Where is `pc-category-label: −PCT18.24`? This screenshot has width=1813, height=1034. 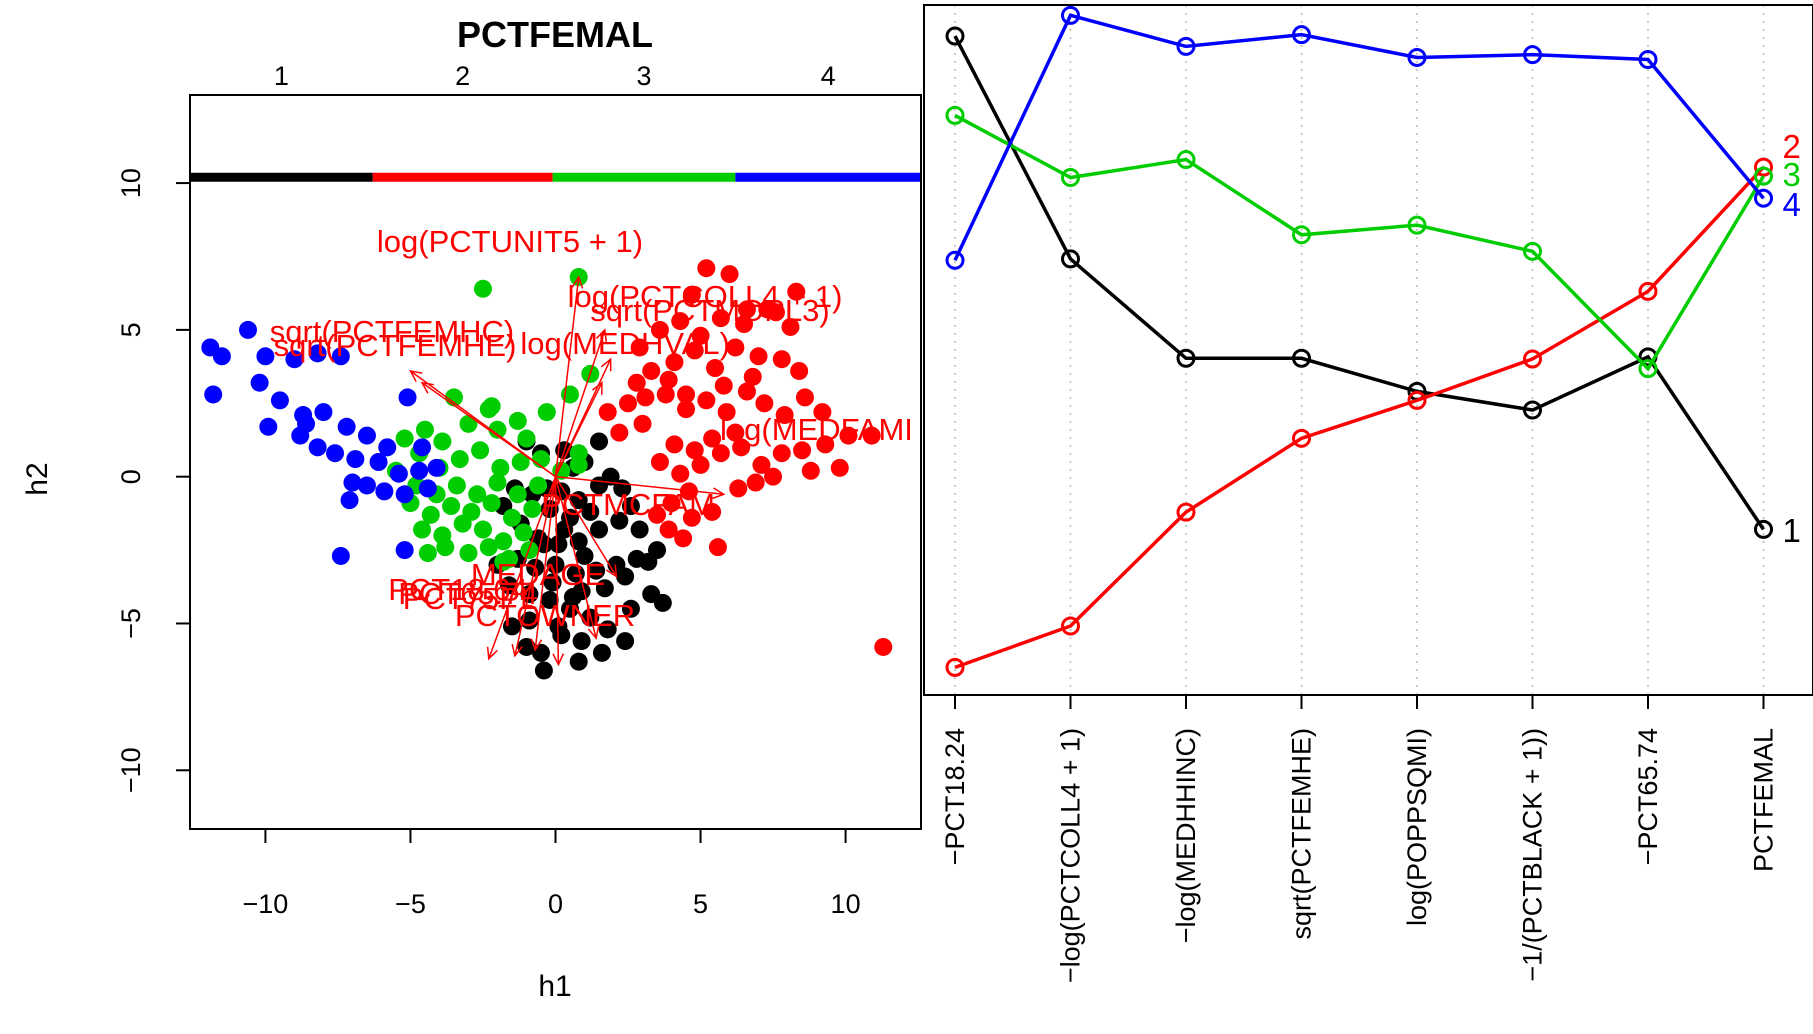 pc-category-label: −PCT18.24 is located at coordinates (955, 796).